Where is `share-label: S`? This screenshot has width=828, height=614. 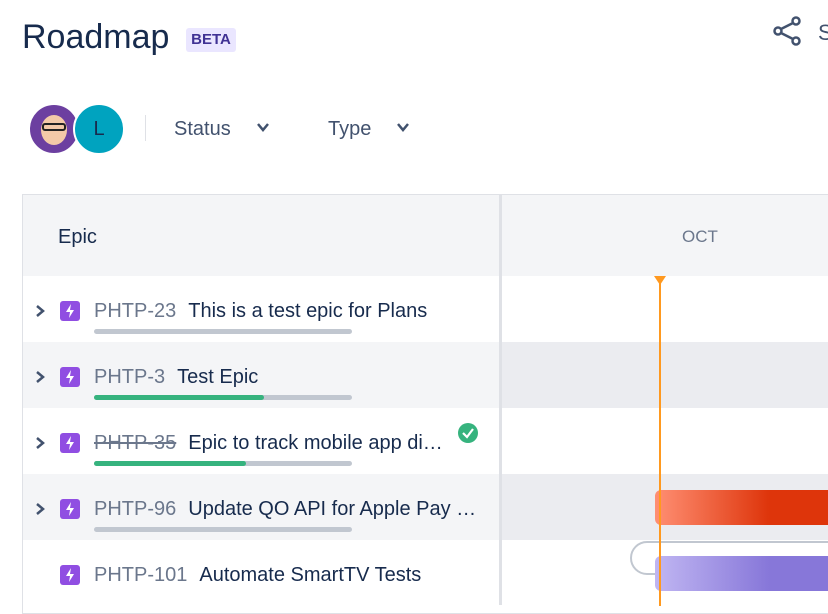
share-label: S is located at coordinates (823, 32).